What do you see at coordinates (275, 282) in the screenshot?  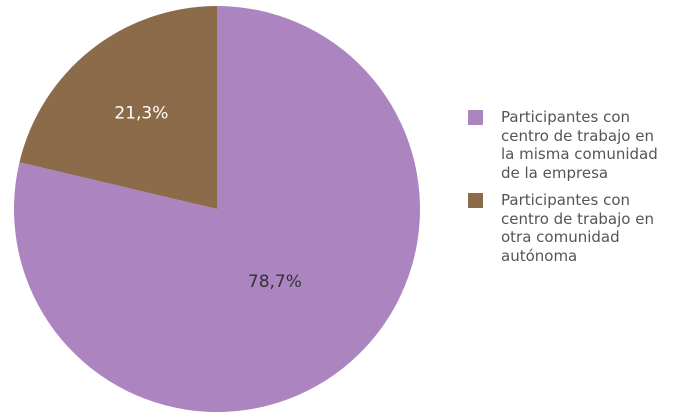 I see `data-label-misma-comunidad: 78,7%` at bounding box center [275, 282].